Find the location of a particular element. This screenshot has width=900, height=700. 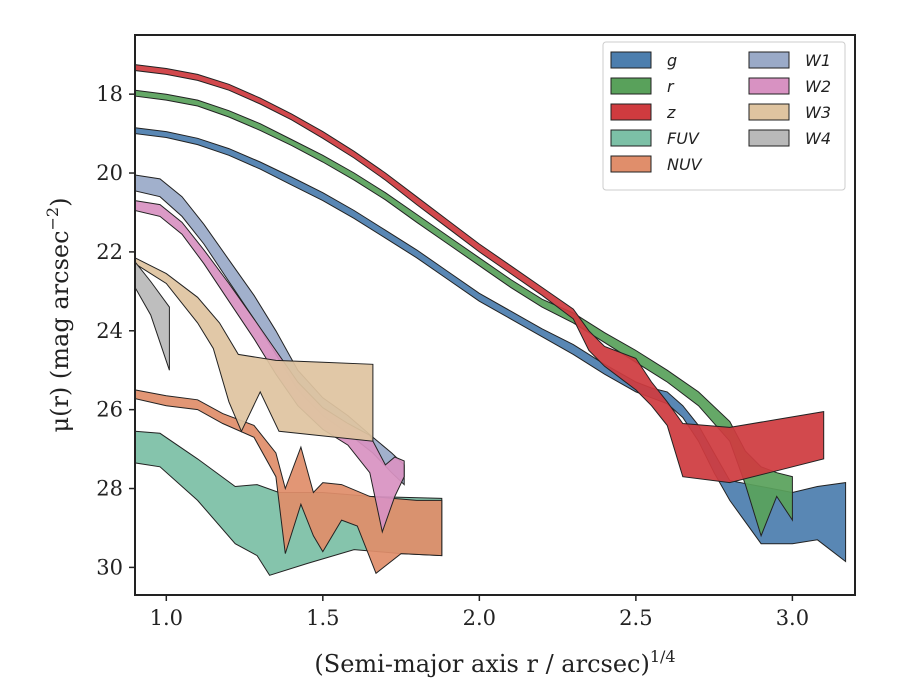

legend-label-g: g is located at coordinates (672, 60).